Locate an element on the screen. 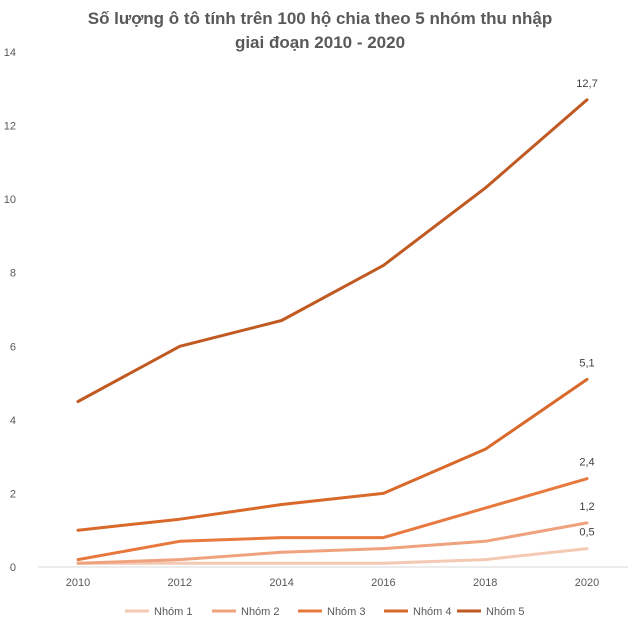 The image size is (640, 626). data-label: 0,5 is located at coordinates (586, 533).